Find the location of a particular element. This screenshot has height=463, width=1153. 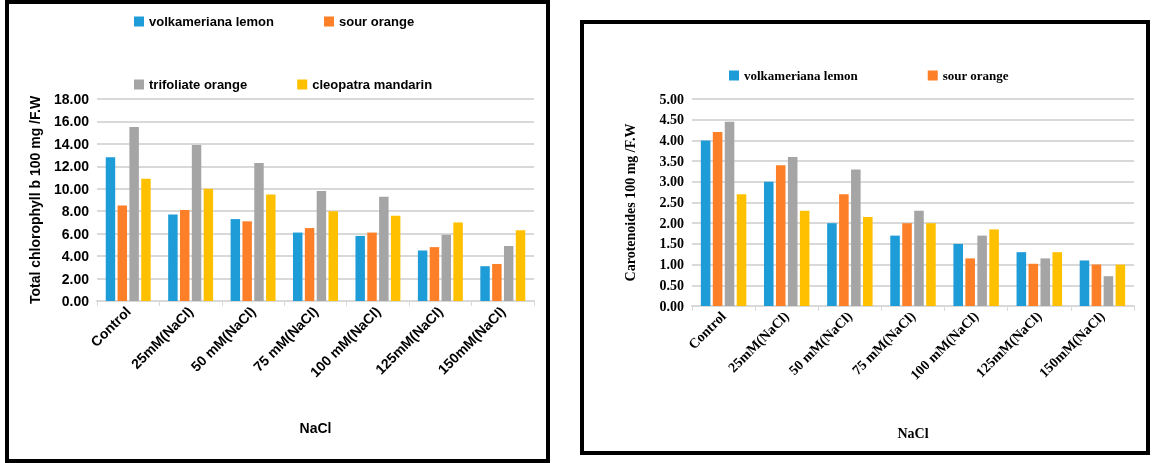

y-tick-label: 1.00 is located at coordinates (671, 265).